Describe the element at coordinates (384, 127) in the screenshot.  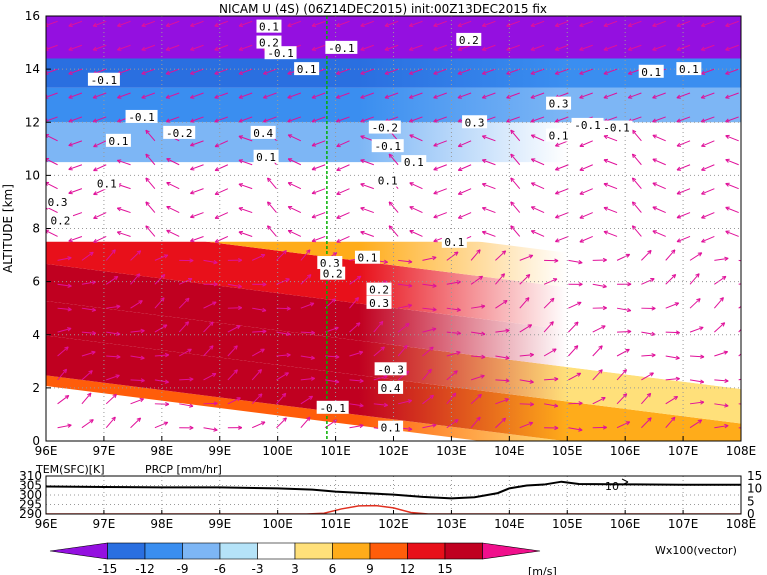
I see `contour-label: -0.2` at that location.